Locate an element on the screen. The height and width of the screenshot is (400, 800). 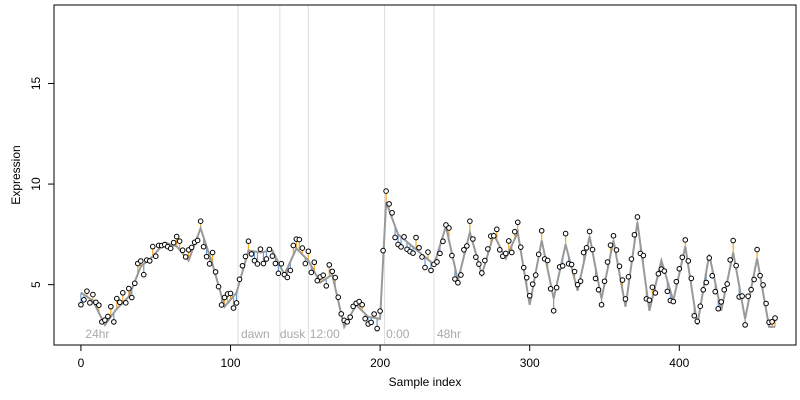
x-tick-label: 100 is located at coordinates (231, 363).